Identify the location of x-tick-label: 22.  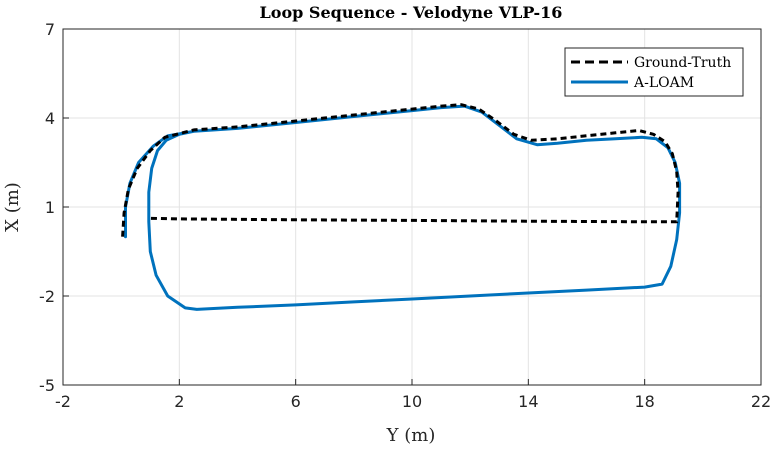
(761, 401).